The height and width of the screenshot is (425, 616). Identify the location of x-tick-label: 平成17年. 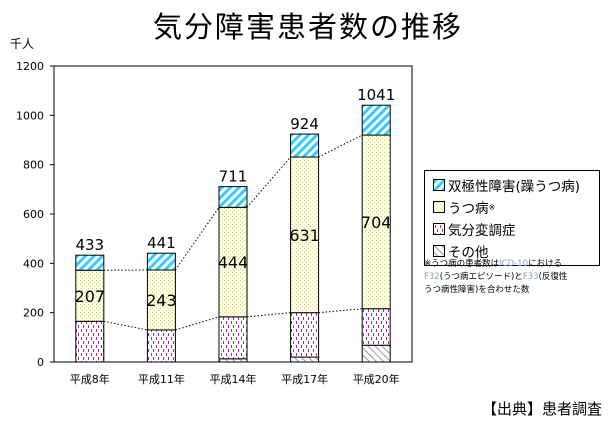
(304, 379).